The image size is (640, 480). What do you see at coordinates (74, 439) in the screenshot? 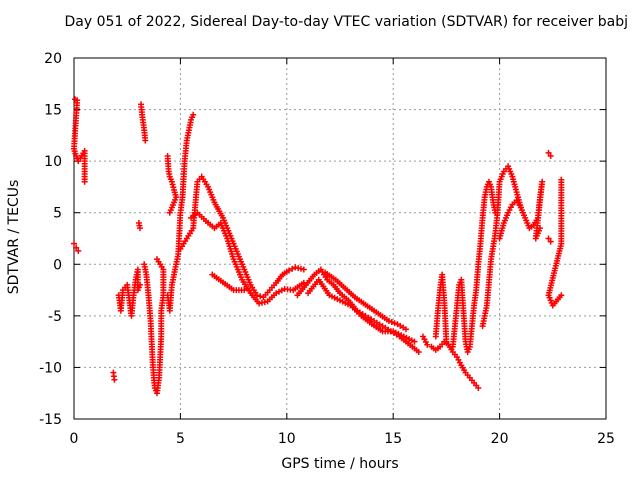
I see `x-tick-label: 0` at bounding box center [74, 439].